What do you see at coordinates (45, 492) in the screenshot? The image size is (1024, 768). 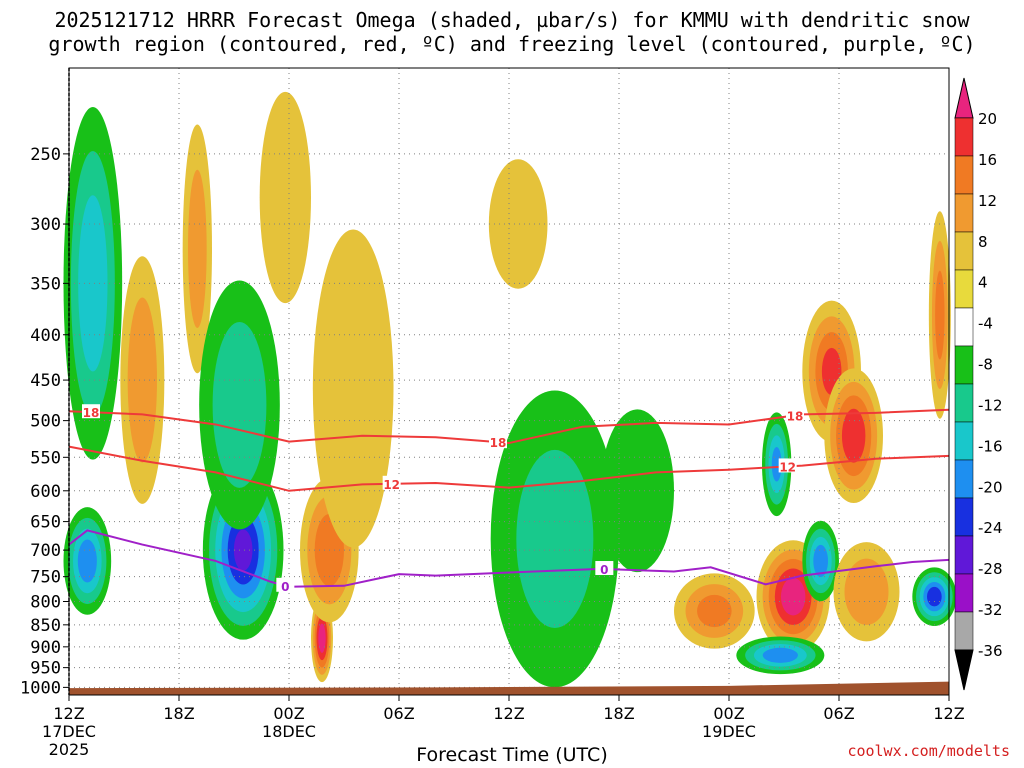 I see `y-tick-label-600: 600` at bounding box center [45, 492].